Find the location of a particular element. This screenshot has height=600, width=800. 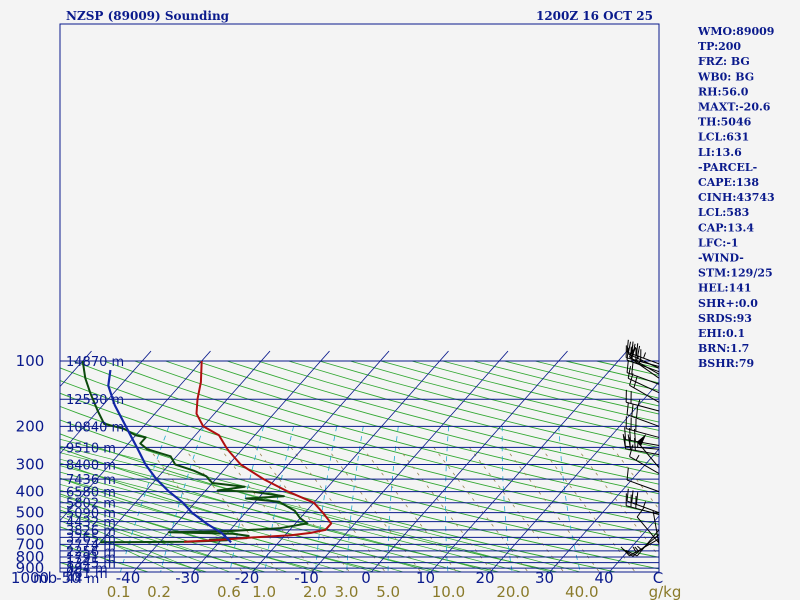

mixing-ratio-label: 0.2 is located at coordinates (159, 591).